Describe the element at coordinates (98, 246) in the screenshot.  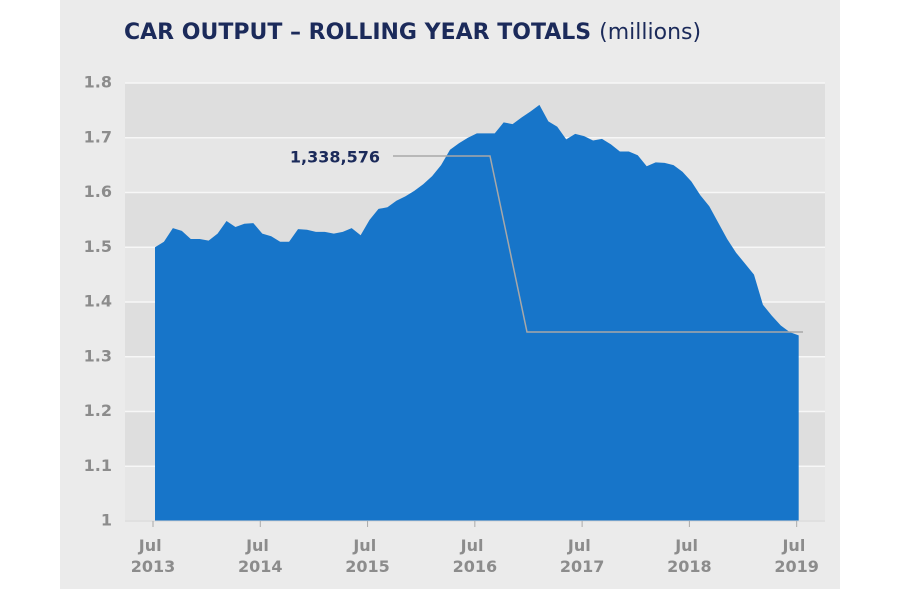
I see `y-tick-label: 1.5` at that location.